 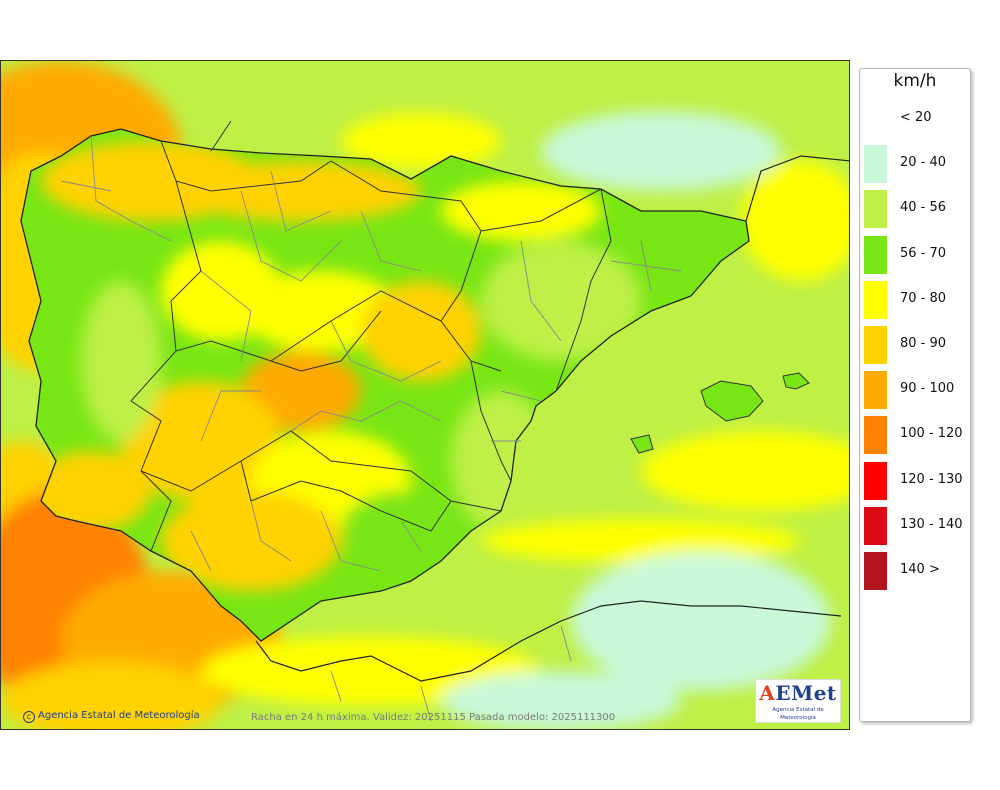 What do you see at coordinates (931, 434) in the screenshot?
I see `legend-label: 100 - 120` at bounding box center [931, 434].